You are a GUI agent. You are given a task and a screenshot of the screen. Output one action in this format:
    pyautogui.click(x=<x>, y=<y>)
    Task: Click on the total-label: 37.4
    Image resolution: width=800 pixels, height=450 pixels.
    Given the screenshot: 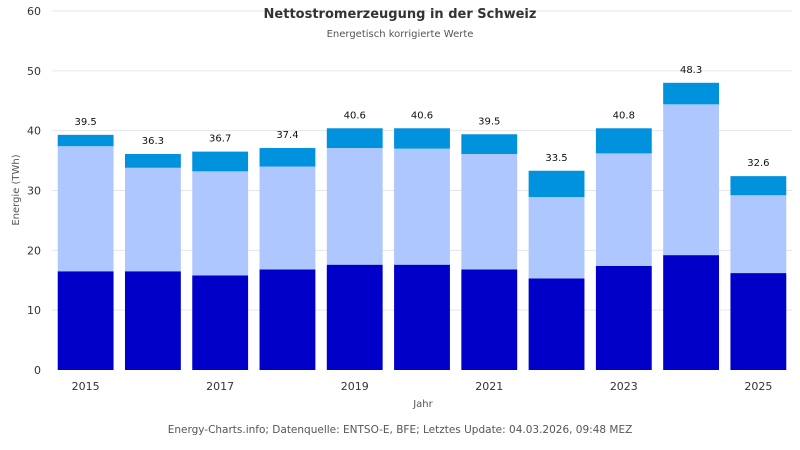 What is the action you would take?
    pyautogui.click(x=287, y=135)
    